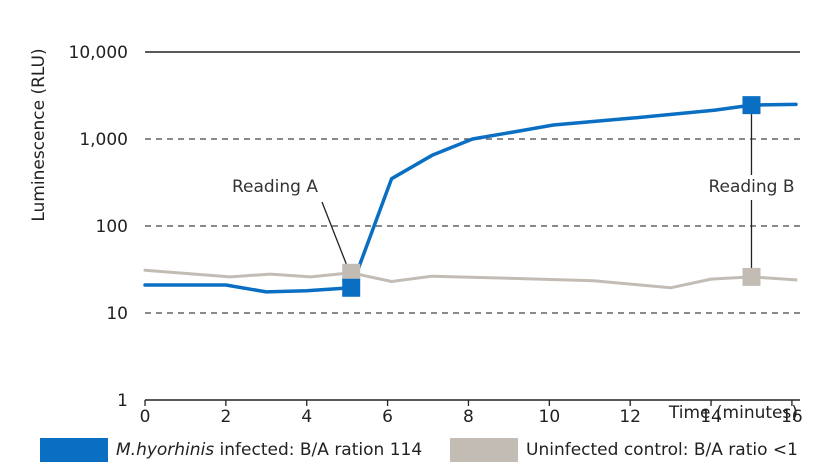  What do you see at coordinates (792, 417) in the screenshot?
I see `x-tick-label: 16` at bounding box center [792, 417].